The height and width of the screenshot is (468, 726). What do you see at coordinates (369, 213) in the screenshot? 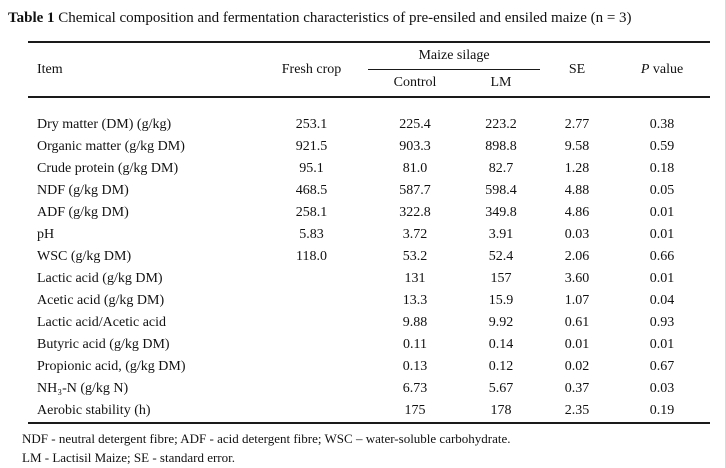
I see `table-row: ADF (g/kg DM) 258.1 322.8 349.8 4.86 0.01` at bounding box center [369, 213].